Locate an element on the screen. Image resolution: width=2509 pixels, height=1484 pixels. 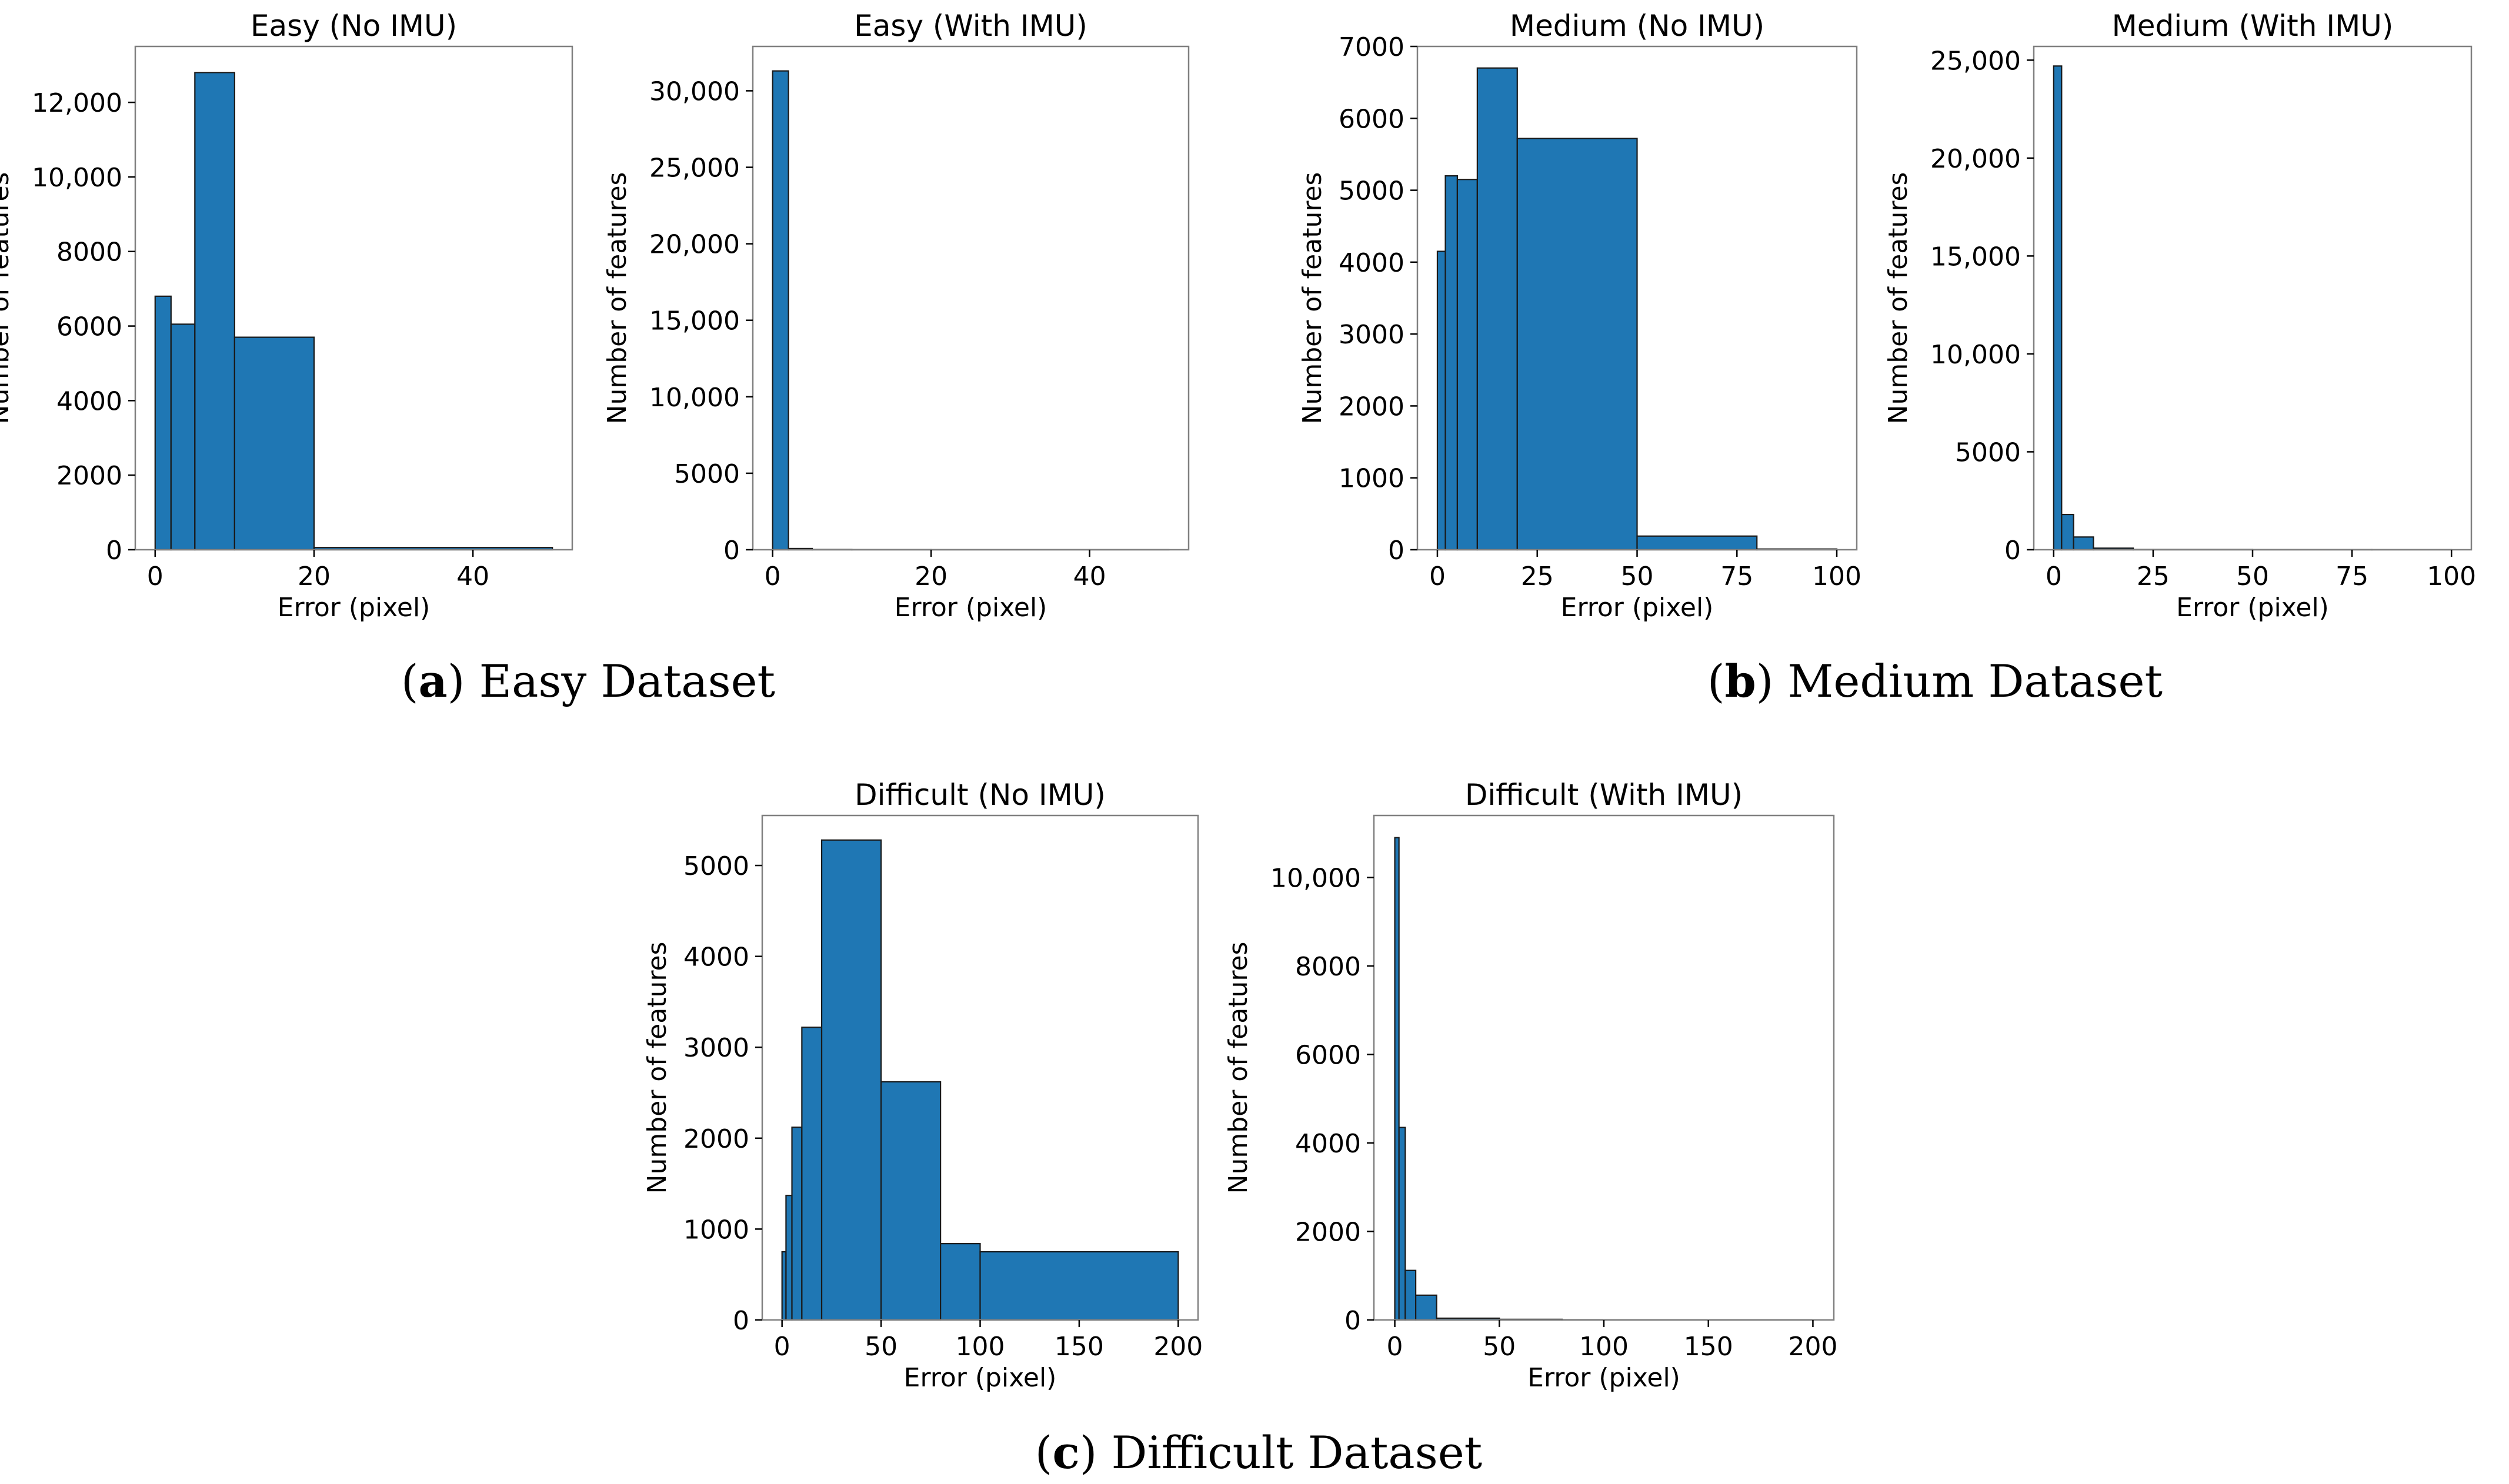
y-tick-label: 6000 is located at coordinates (1328, 1055).